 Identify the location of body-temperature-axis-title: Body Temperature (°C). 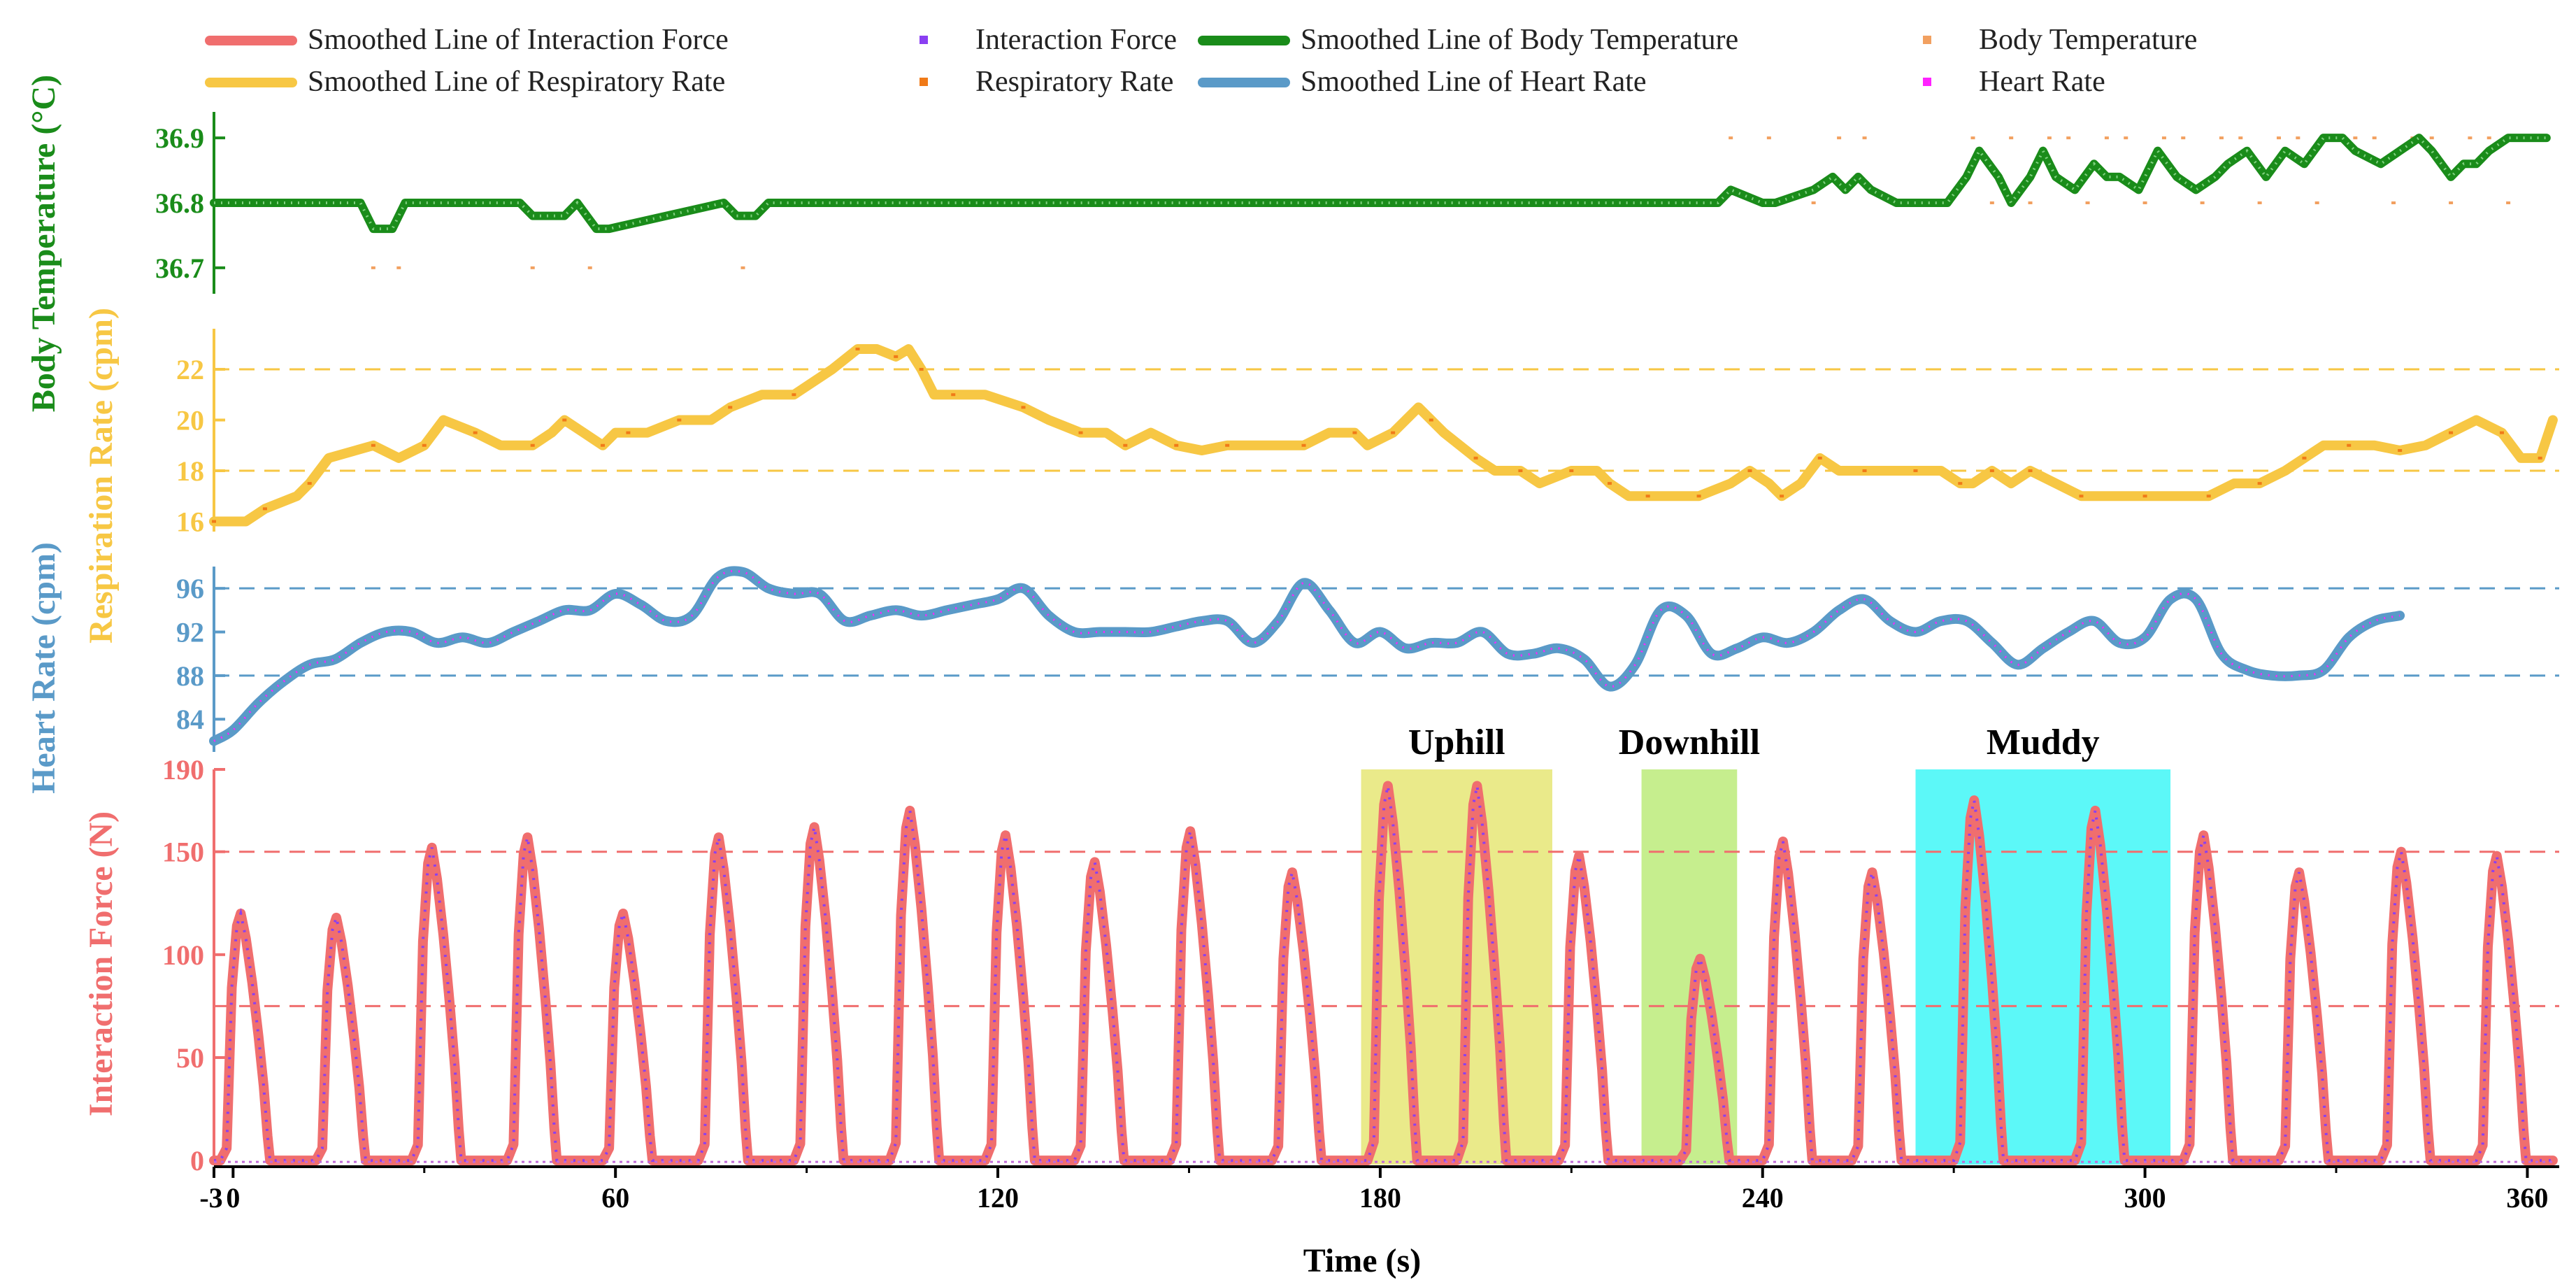
(43, 243).